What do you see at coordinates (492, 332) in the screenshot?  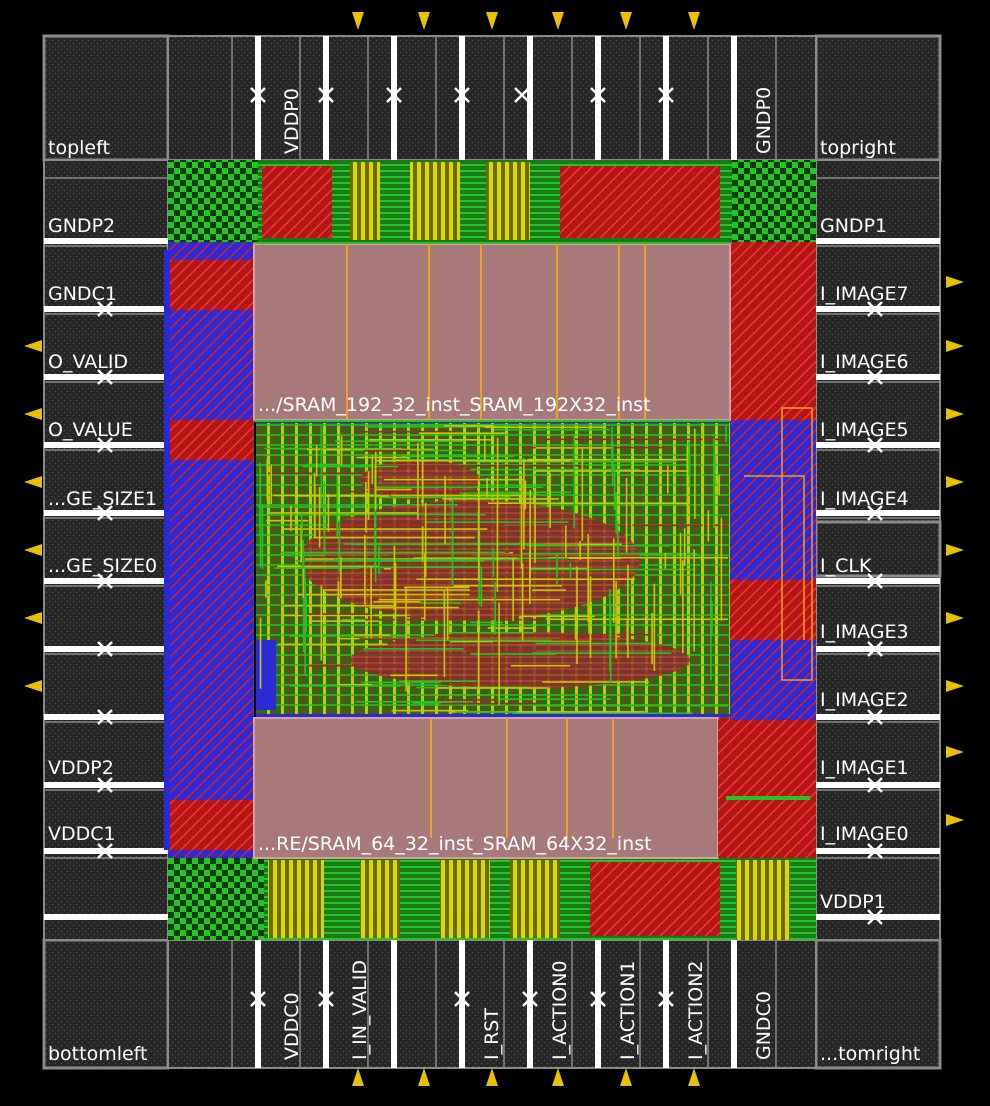 I see `sram-macro-top` at bounding box center [492, 332].